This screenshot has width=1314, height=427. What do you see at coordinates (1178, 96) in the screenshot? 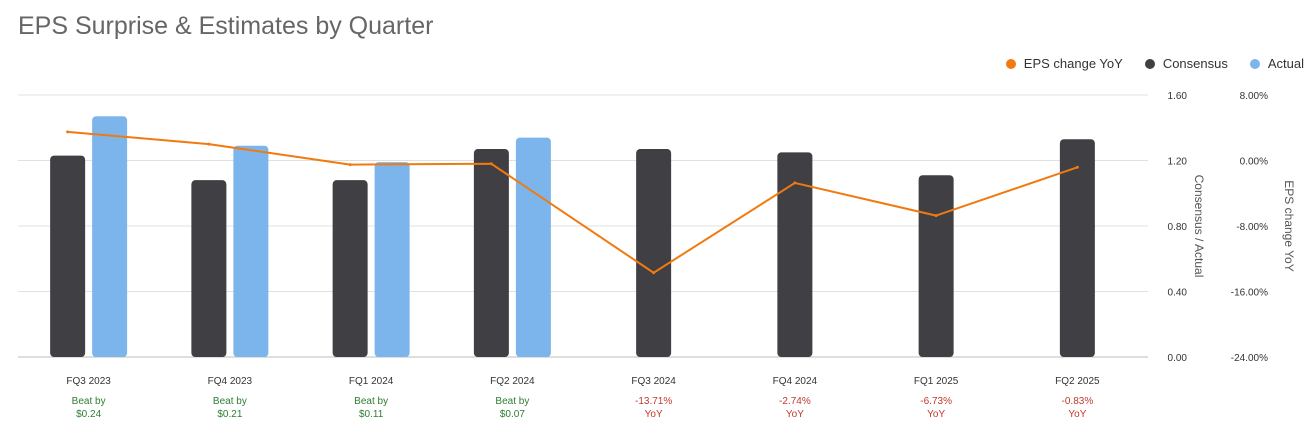
I see `left-axis-tick-label: 1.60` at bounding box center [1178, 96].